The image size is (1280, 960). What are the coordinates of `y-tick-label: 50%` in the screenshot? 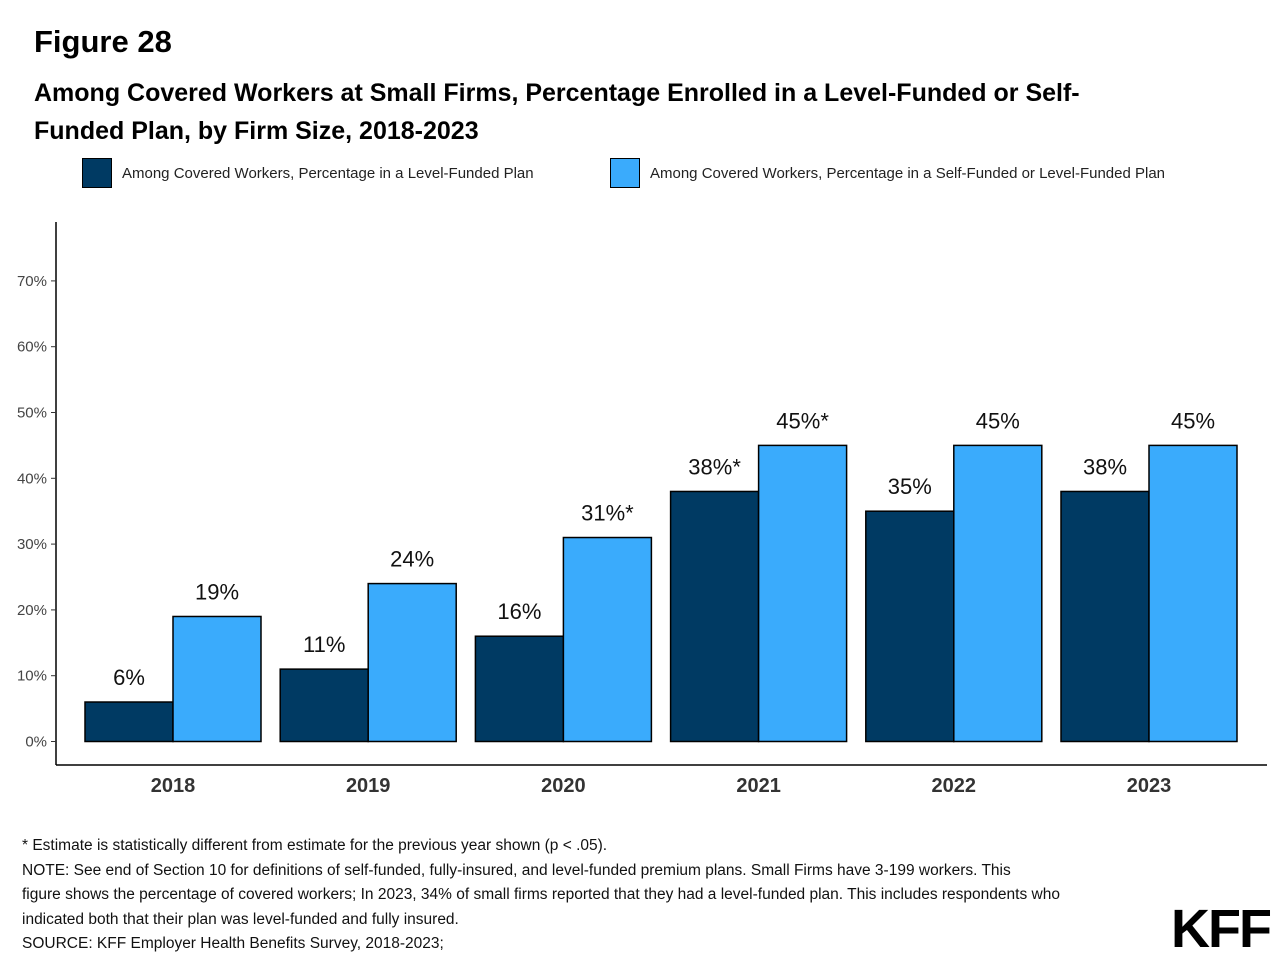 It's located at (32, 413).